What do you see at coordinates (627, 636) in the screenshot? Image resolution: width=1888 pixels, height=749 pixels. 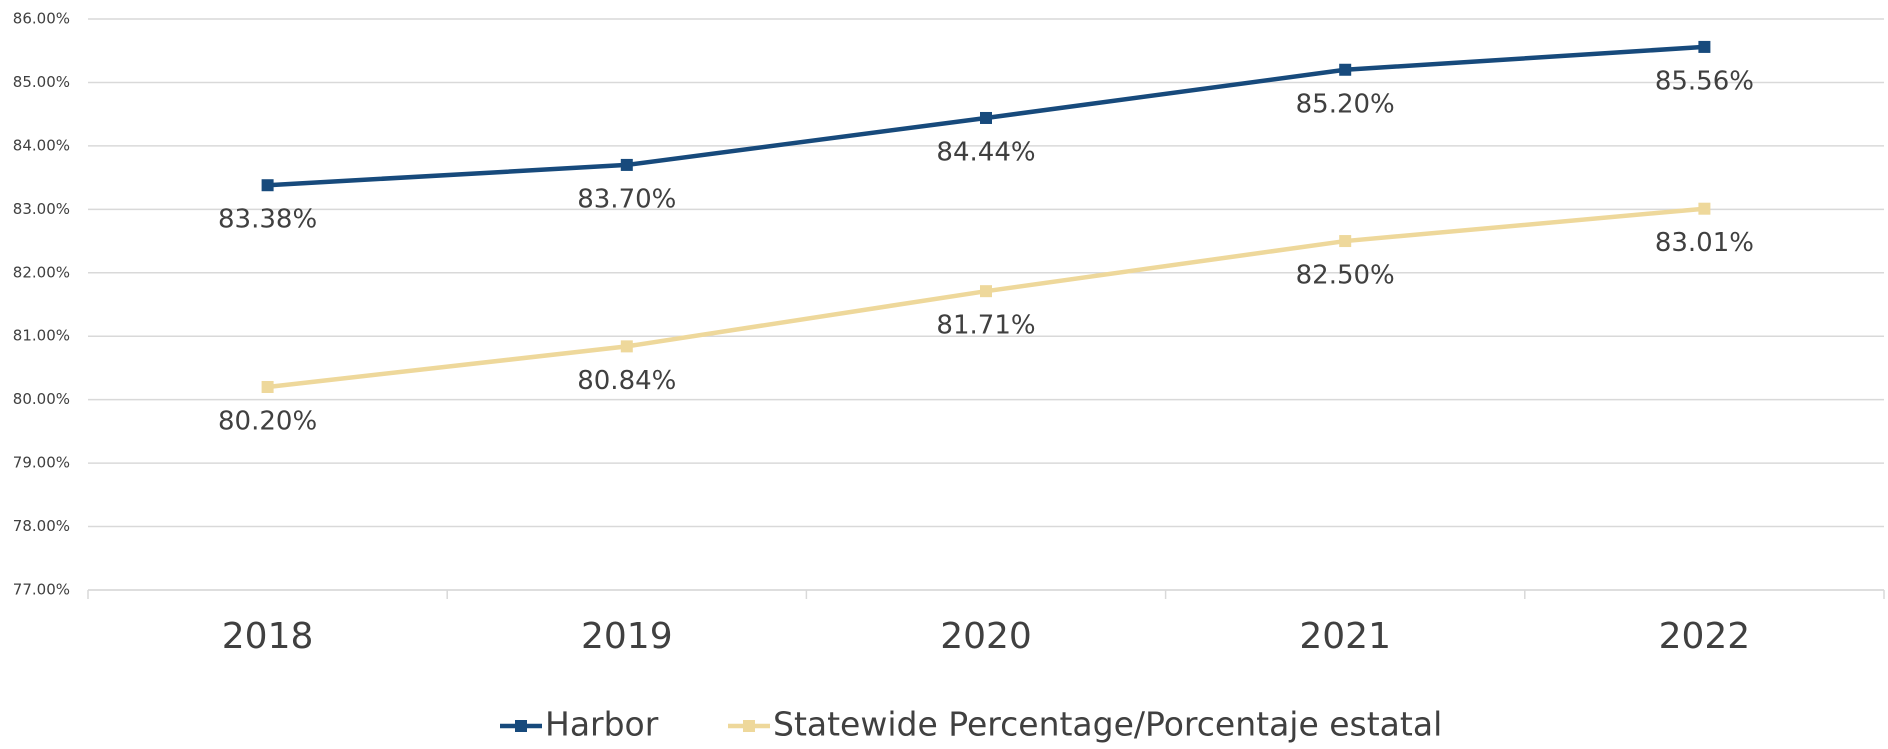 I see `x-tick-label: 2019` at bounding box center [627, 636].